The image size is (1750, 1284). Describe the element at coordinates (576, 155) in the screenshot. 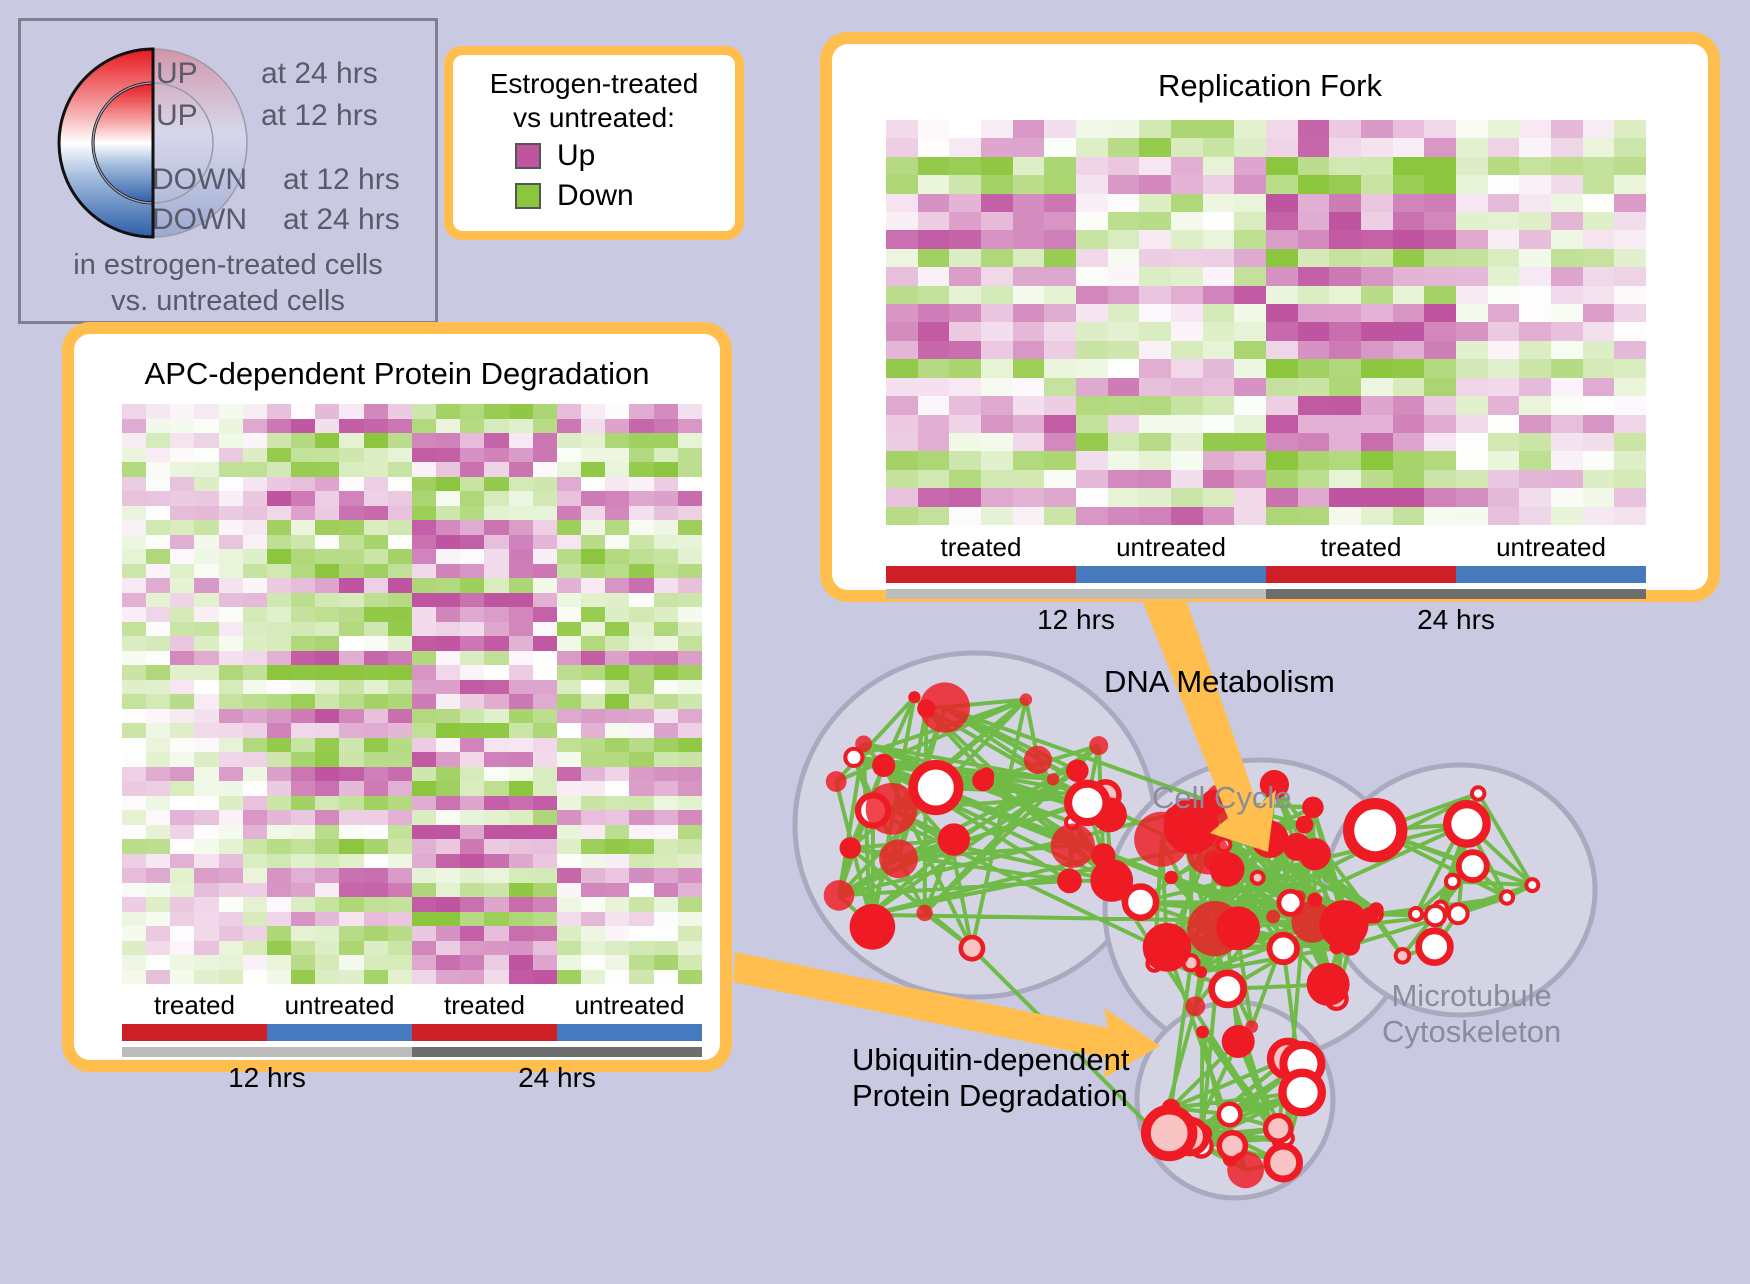

I see `legend-label-up: Up` at that location.